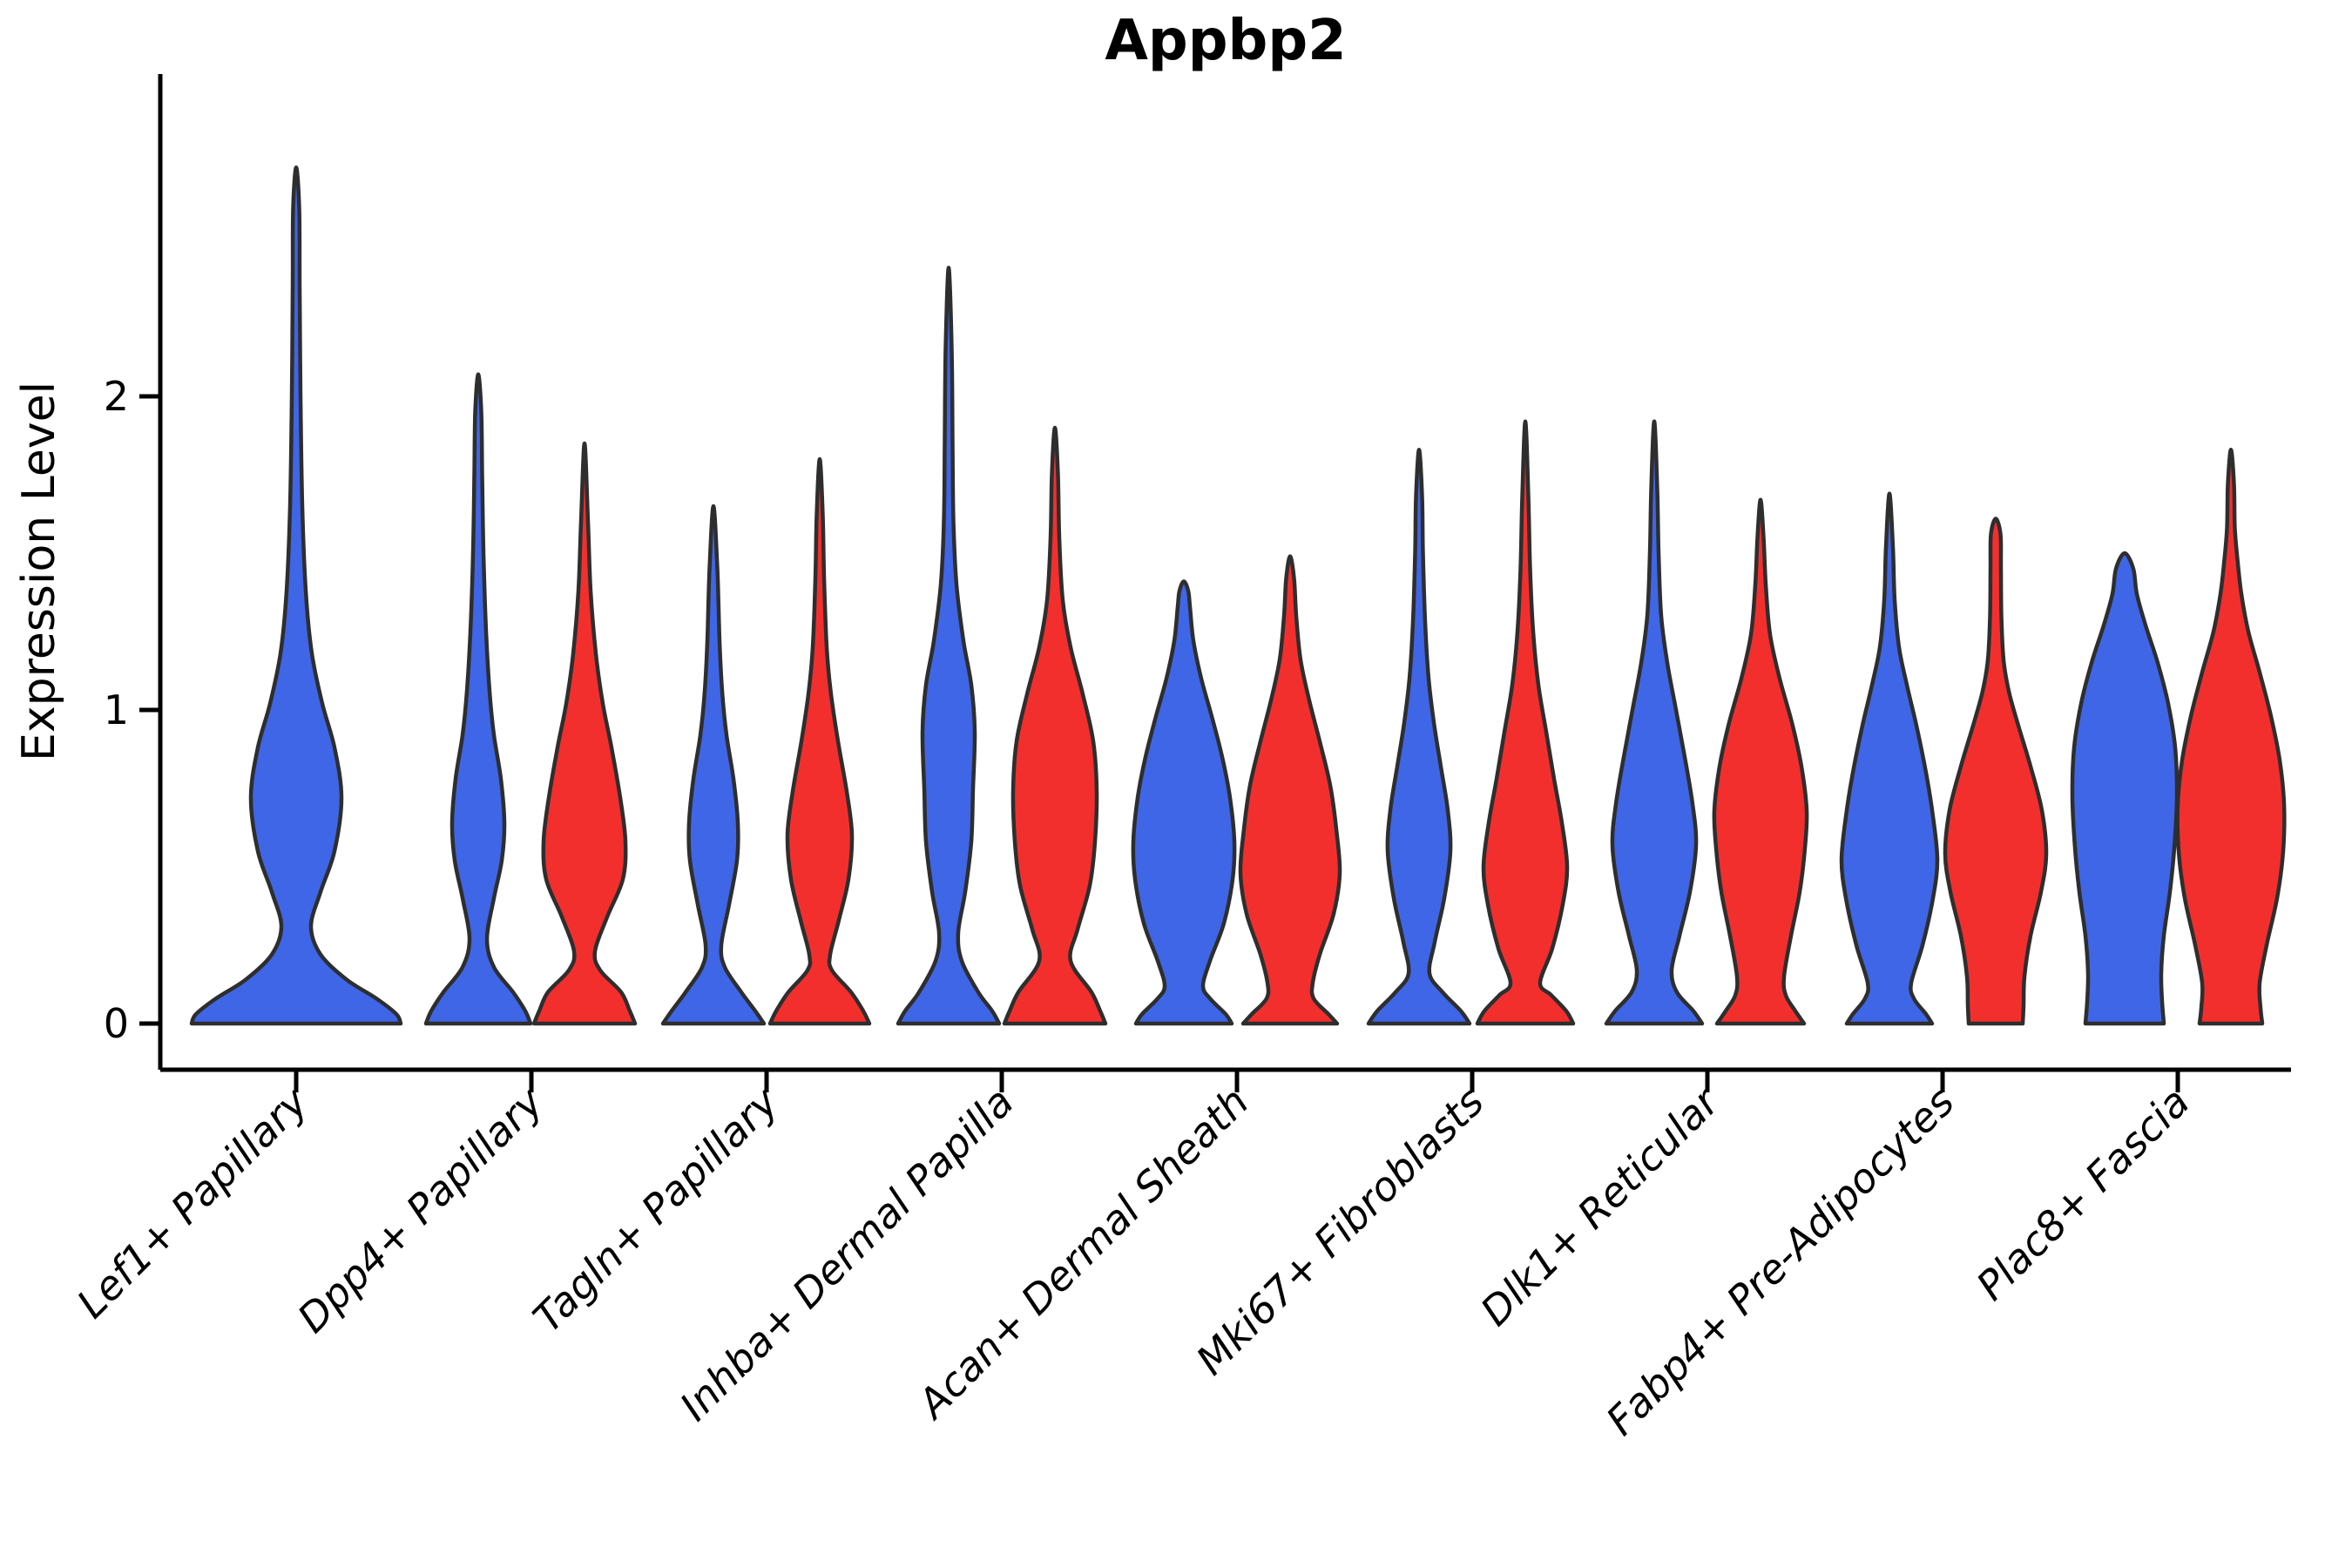 Image resolution: width=2352 pixels, height=1568 pixels. I want to click on x-tick-label: Plac8+ Fascia, so click(2082, 1193).